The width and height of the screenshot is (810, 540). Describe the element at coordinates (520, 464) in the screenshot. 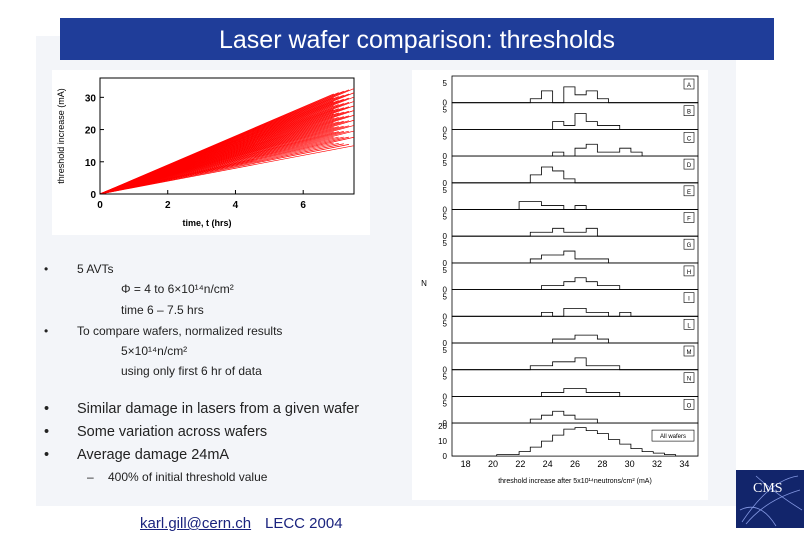

I see `hist-x-tick-label: 22` at that location.